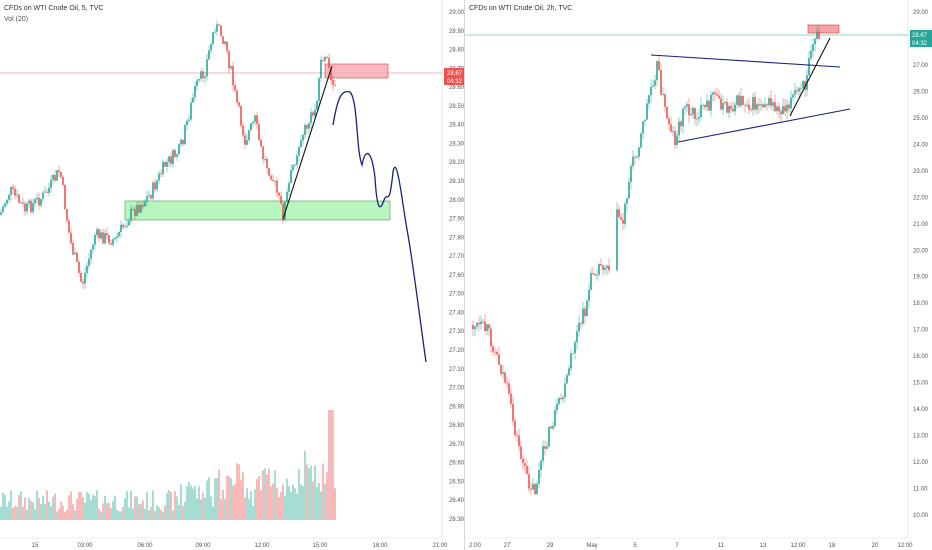 This screenshot has width=932, height=550. Describe the element at coordinates (921, 198) in the screenshot. I see `price-tick-label: 22.00` at that location.